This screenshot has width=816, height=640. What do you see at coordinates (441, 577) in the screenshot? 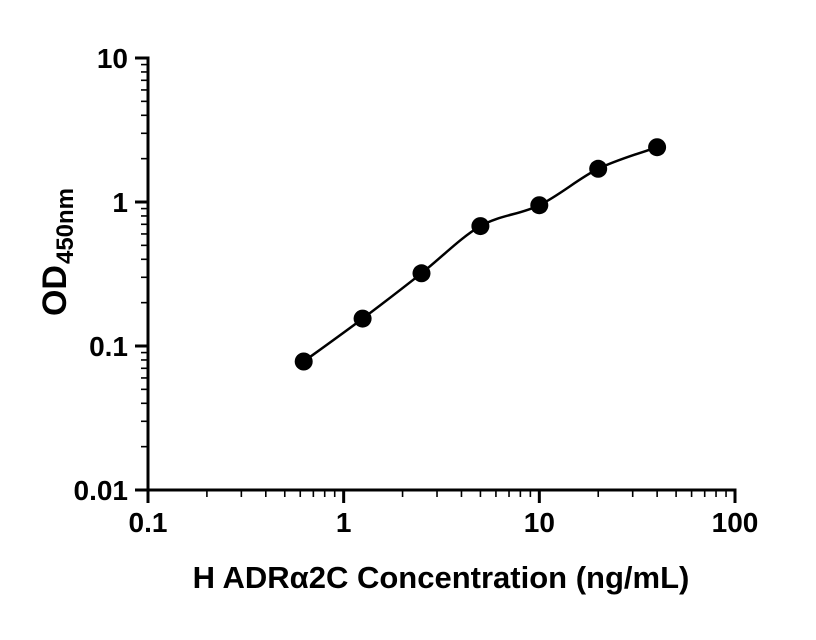
I see `x-axis-title: H ADRα2C Concentration (ng/mL)` at bounding box center [441, 577].